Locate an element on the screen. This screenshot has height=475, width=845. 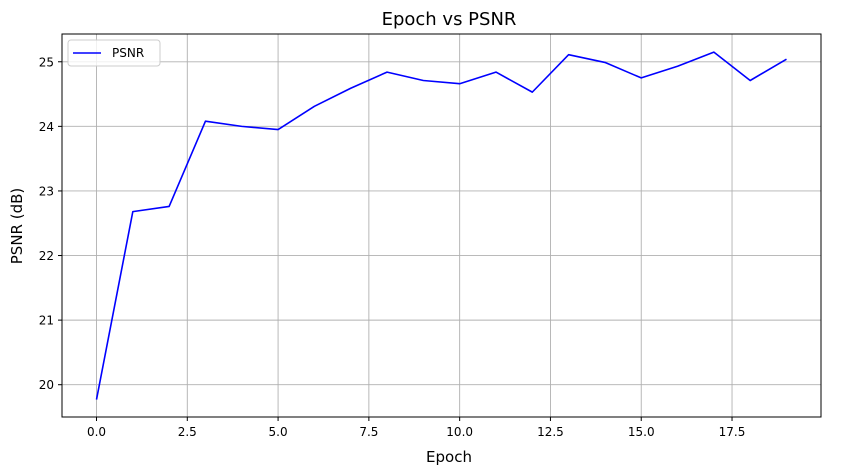
y-tick-label: 20 is located at coordinates (46, 385).